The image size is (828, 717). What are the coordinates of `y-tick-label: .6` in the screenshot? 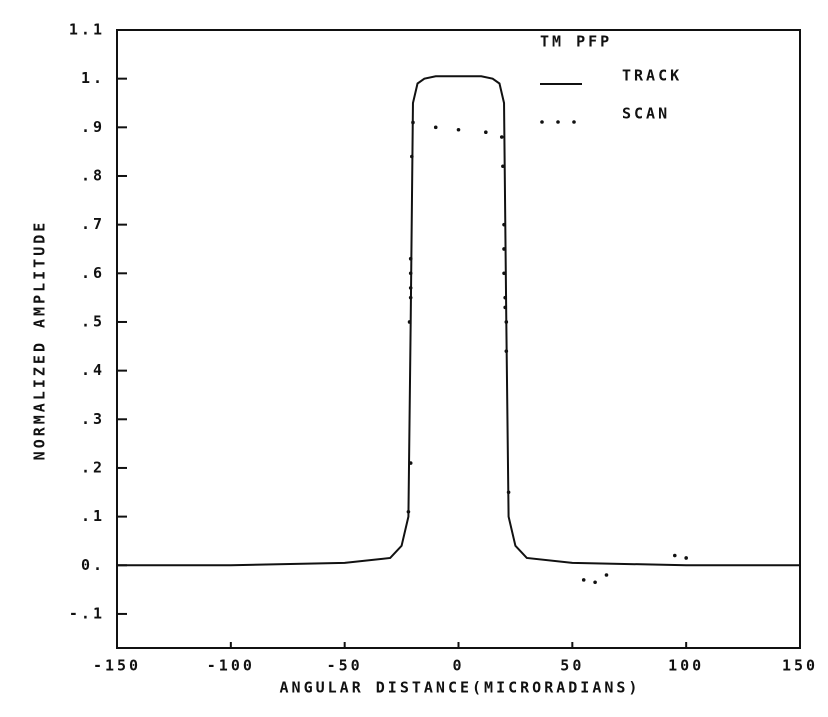 It's located at (93, 273).